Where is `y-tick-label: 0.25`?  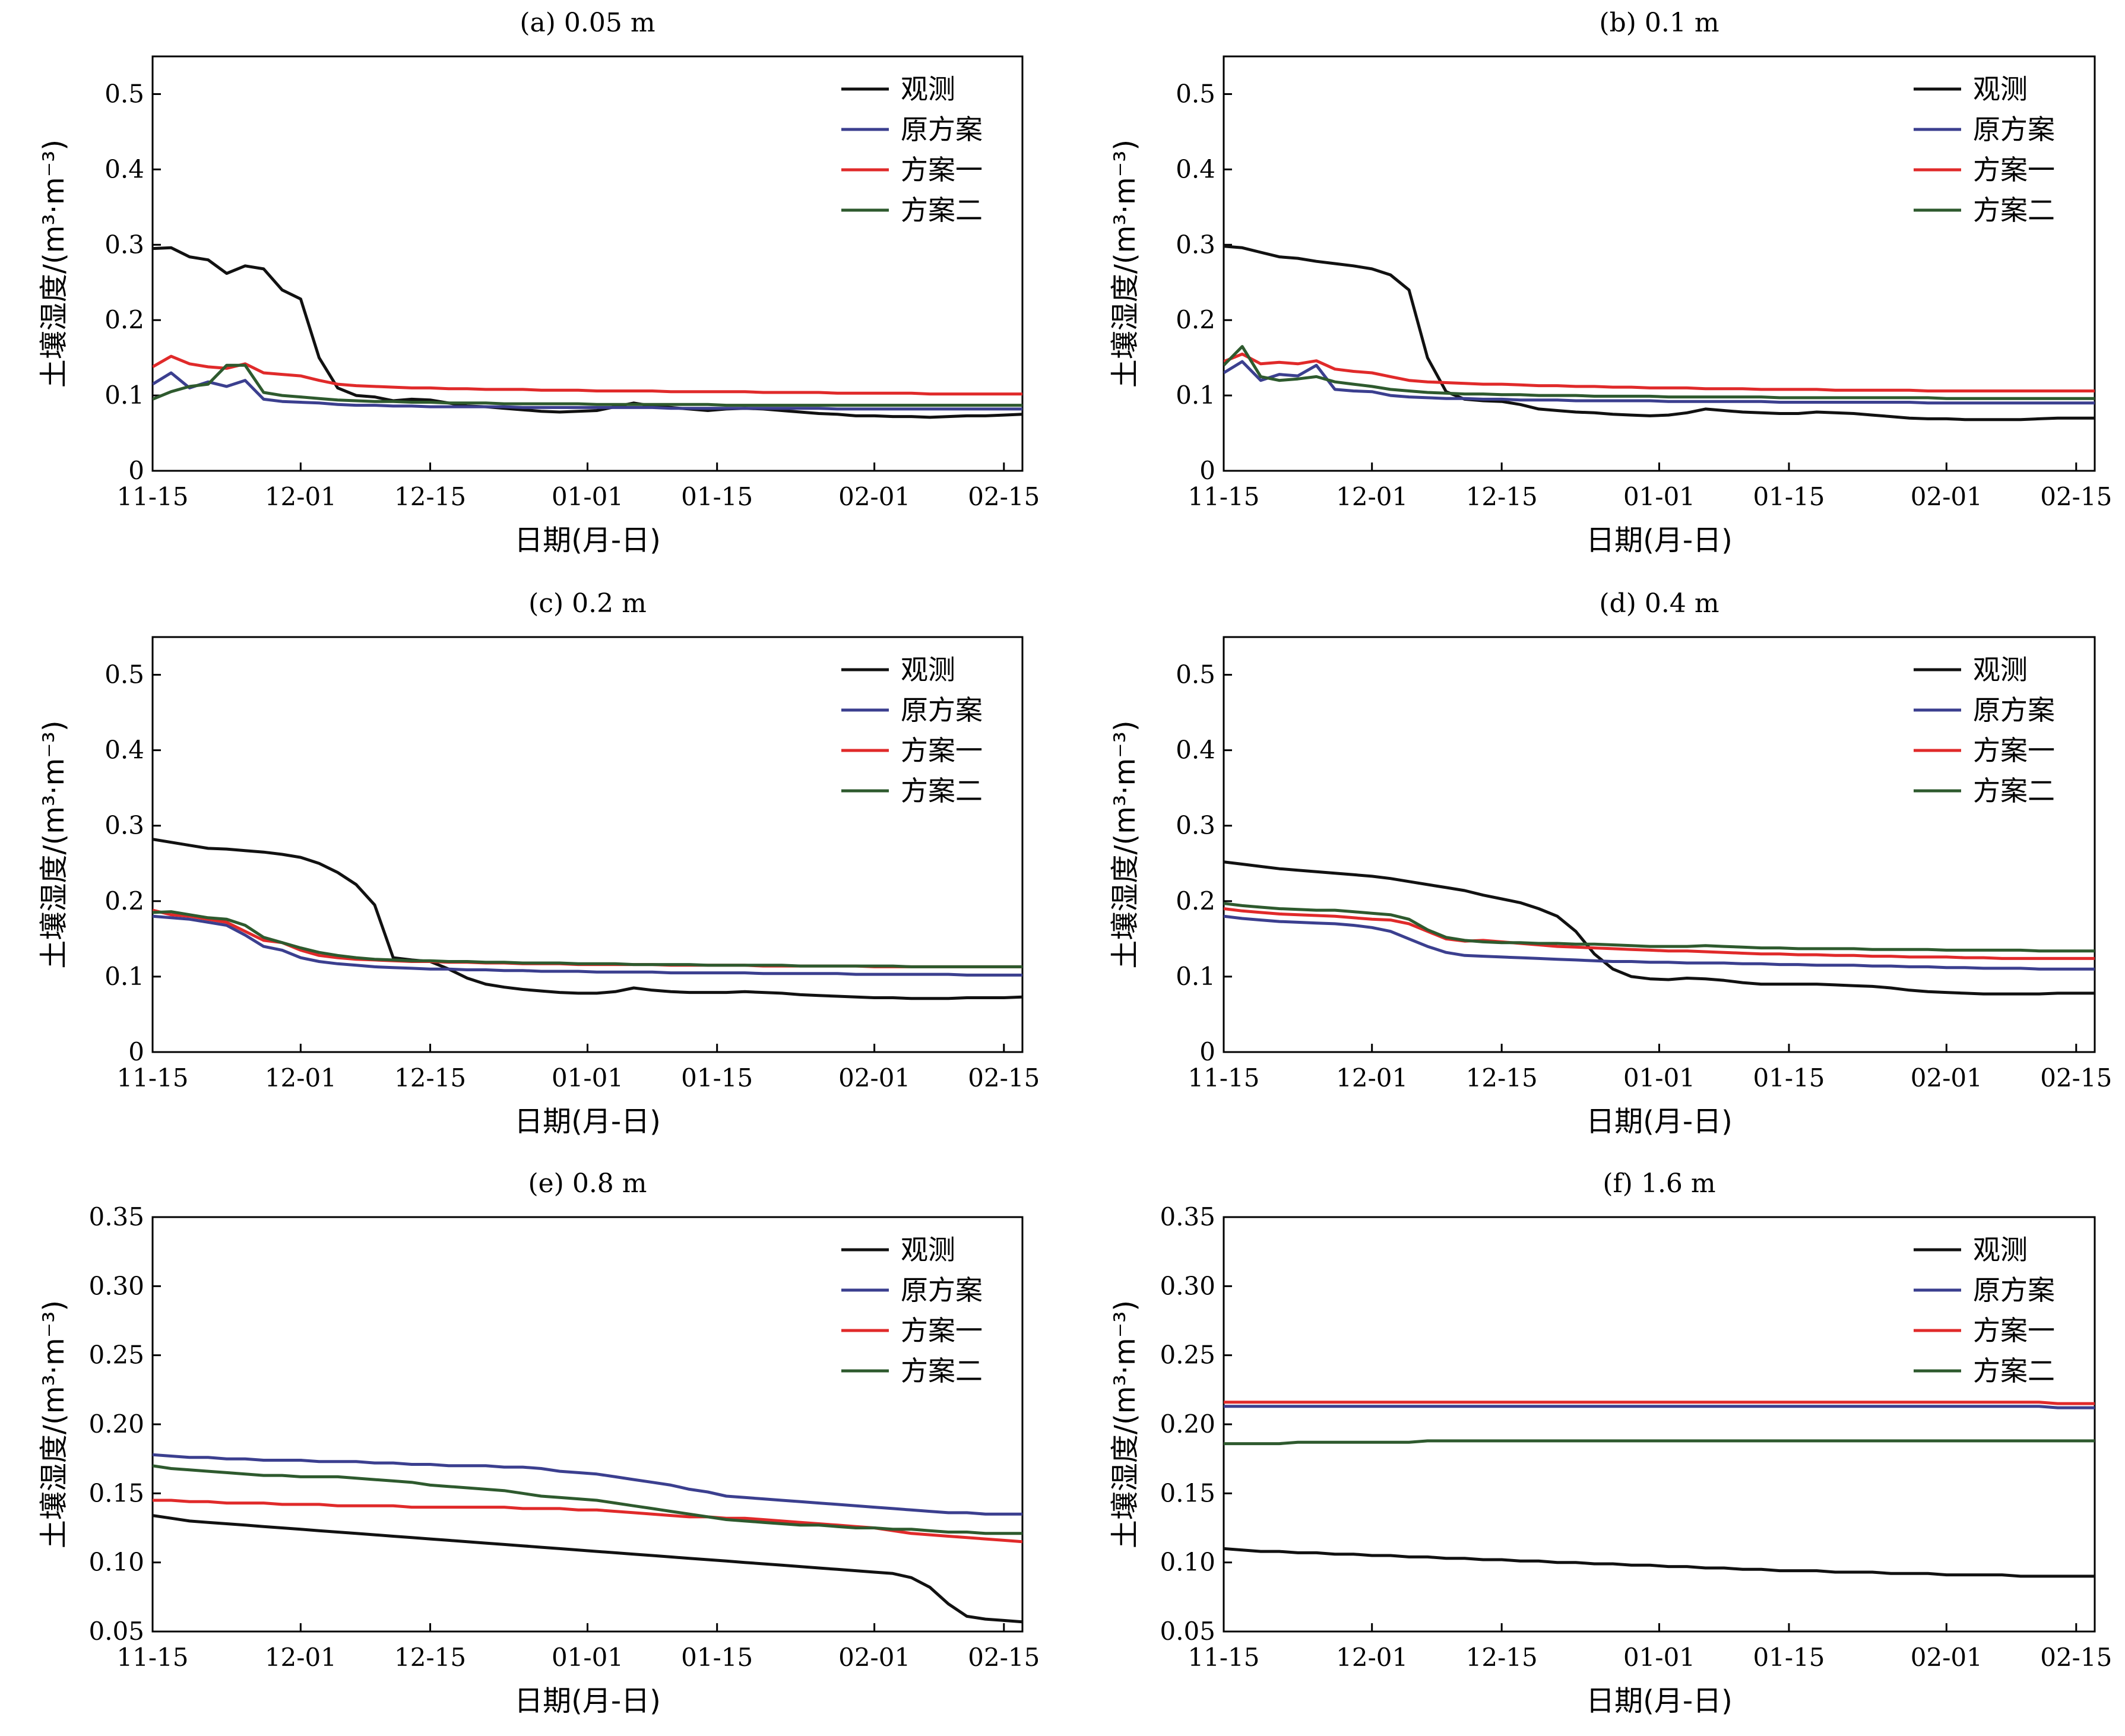 y-tick-label: 0.25 is located at coordinates (1187, 1355).